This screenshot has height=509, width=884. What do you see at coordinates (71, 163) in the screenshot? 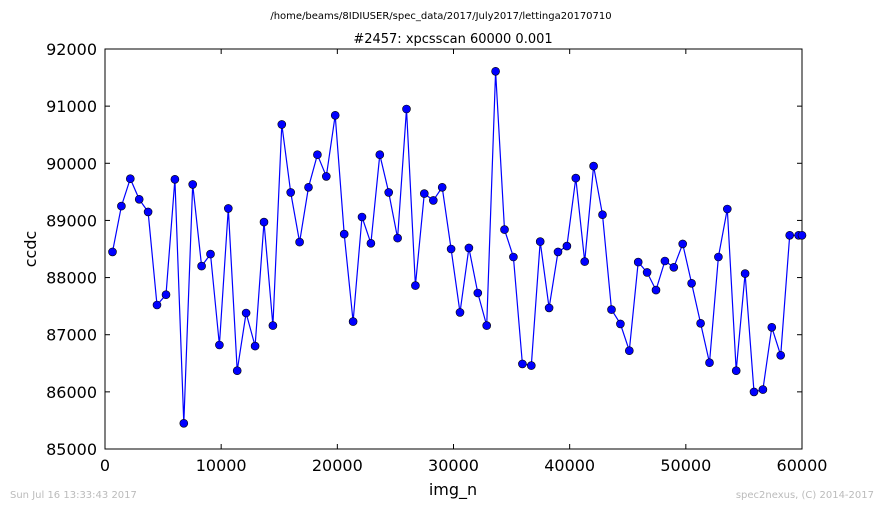
I see `y-tick-label: 90000` at bounding box center [71, 163].